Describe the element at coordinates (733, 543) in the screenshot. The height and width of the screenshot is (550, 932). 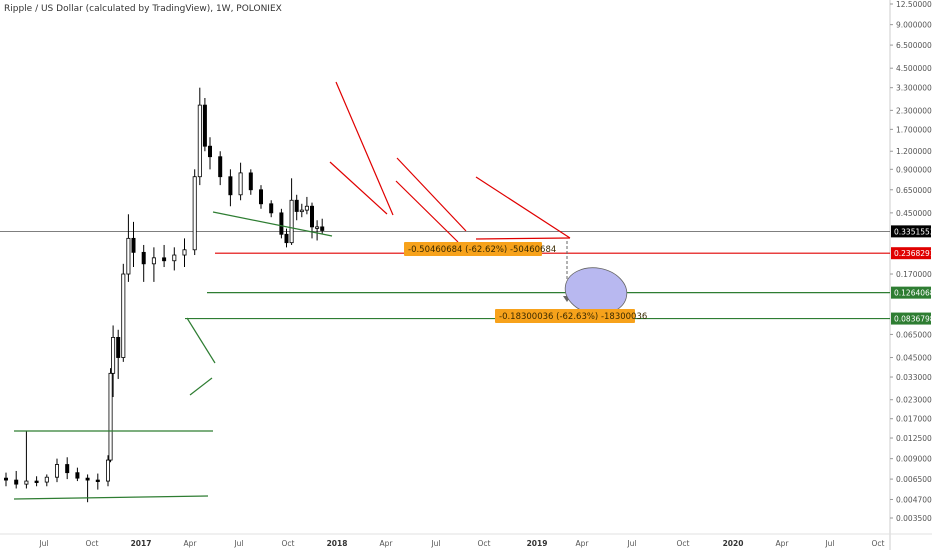
I see `x-tick-label: 2020` at that location.